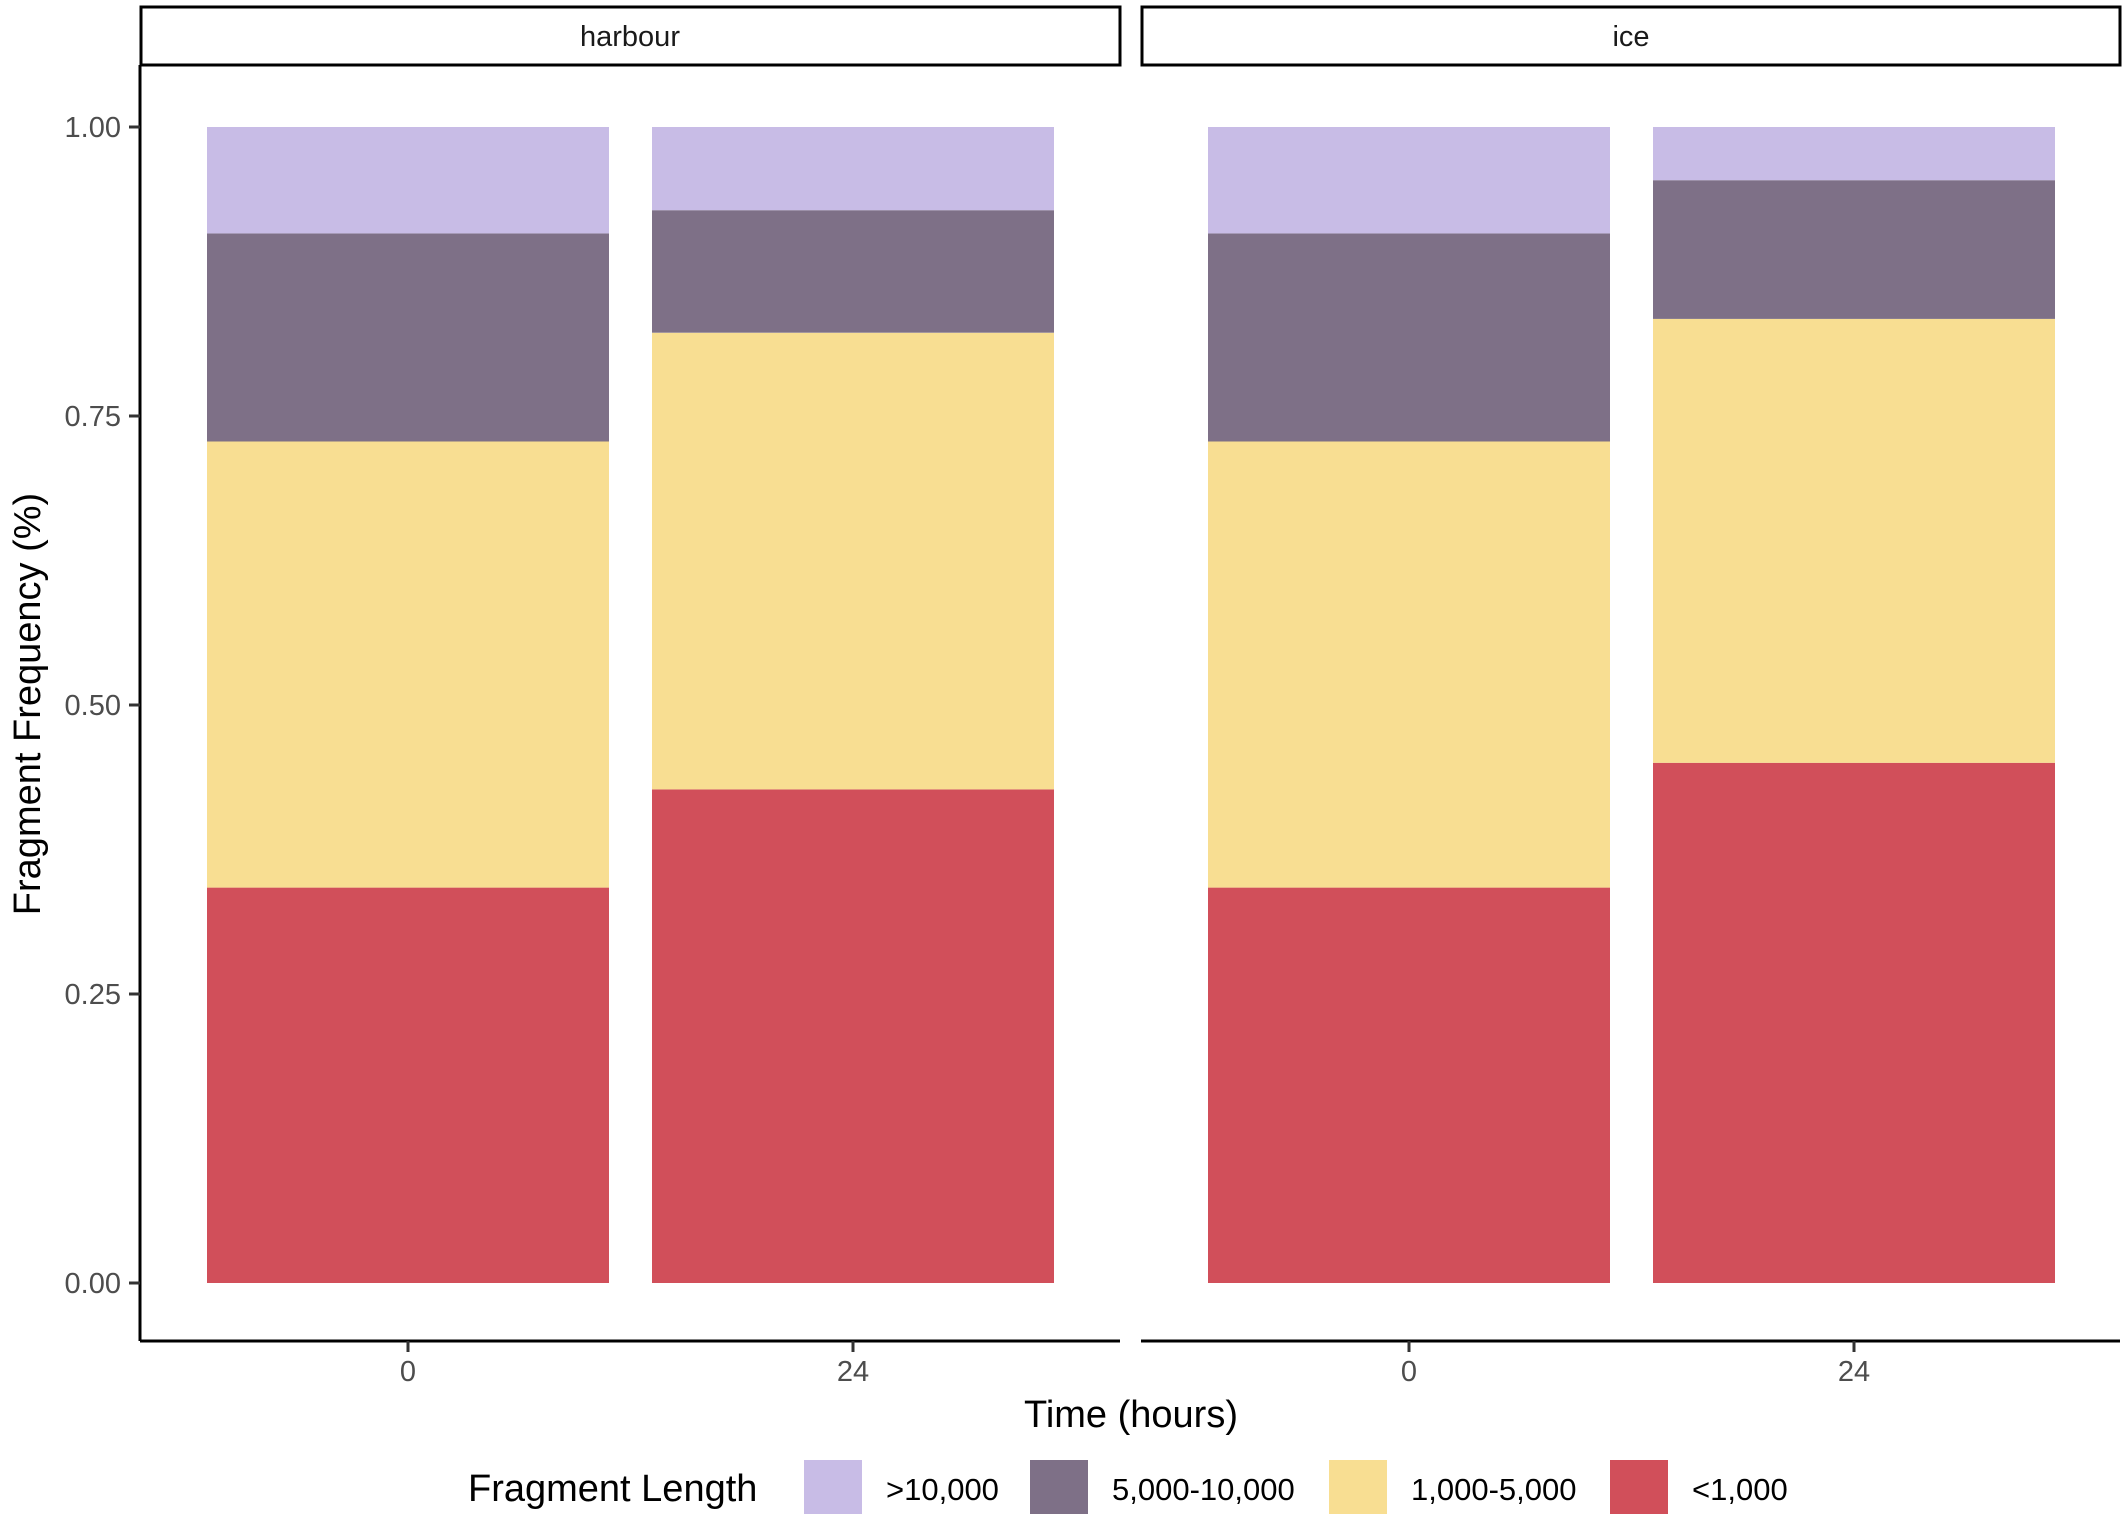 The width and height of the screenshot is (2128, 1514). What do you see at coordinates (93, 995) in the screenshot?
I see `y-tick-label: 0.25` at bounding box center [93, 995].